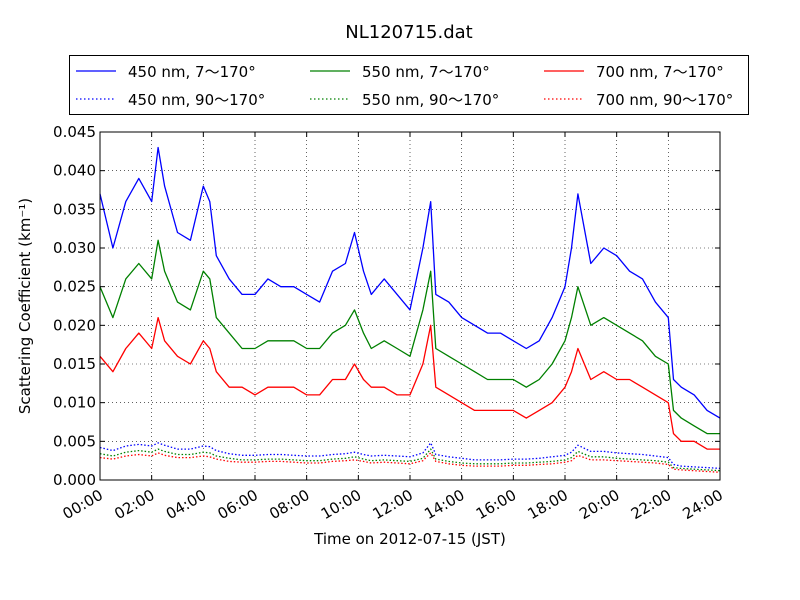 The image size is (800, 600). I want to click on y-tick-label: 0.045, so click(74, 132).